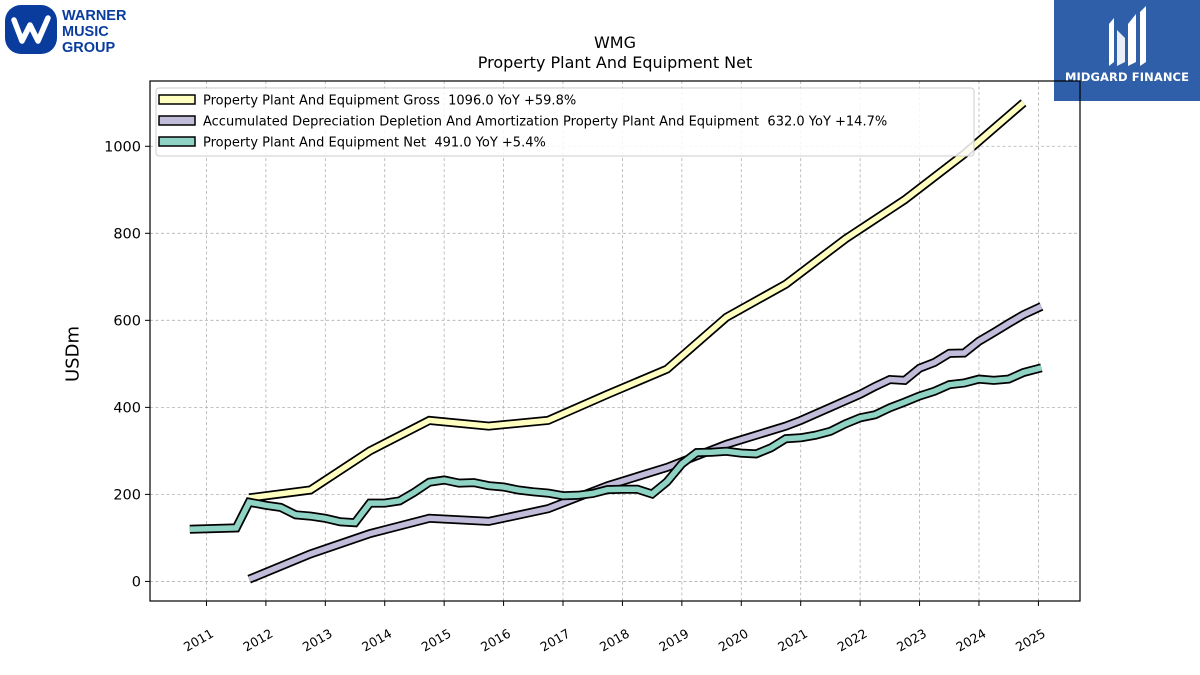  I want to click on x-tick-label: 2016, so click(495, 640).